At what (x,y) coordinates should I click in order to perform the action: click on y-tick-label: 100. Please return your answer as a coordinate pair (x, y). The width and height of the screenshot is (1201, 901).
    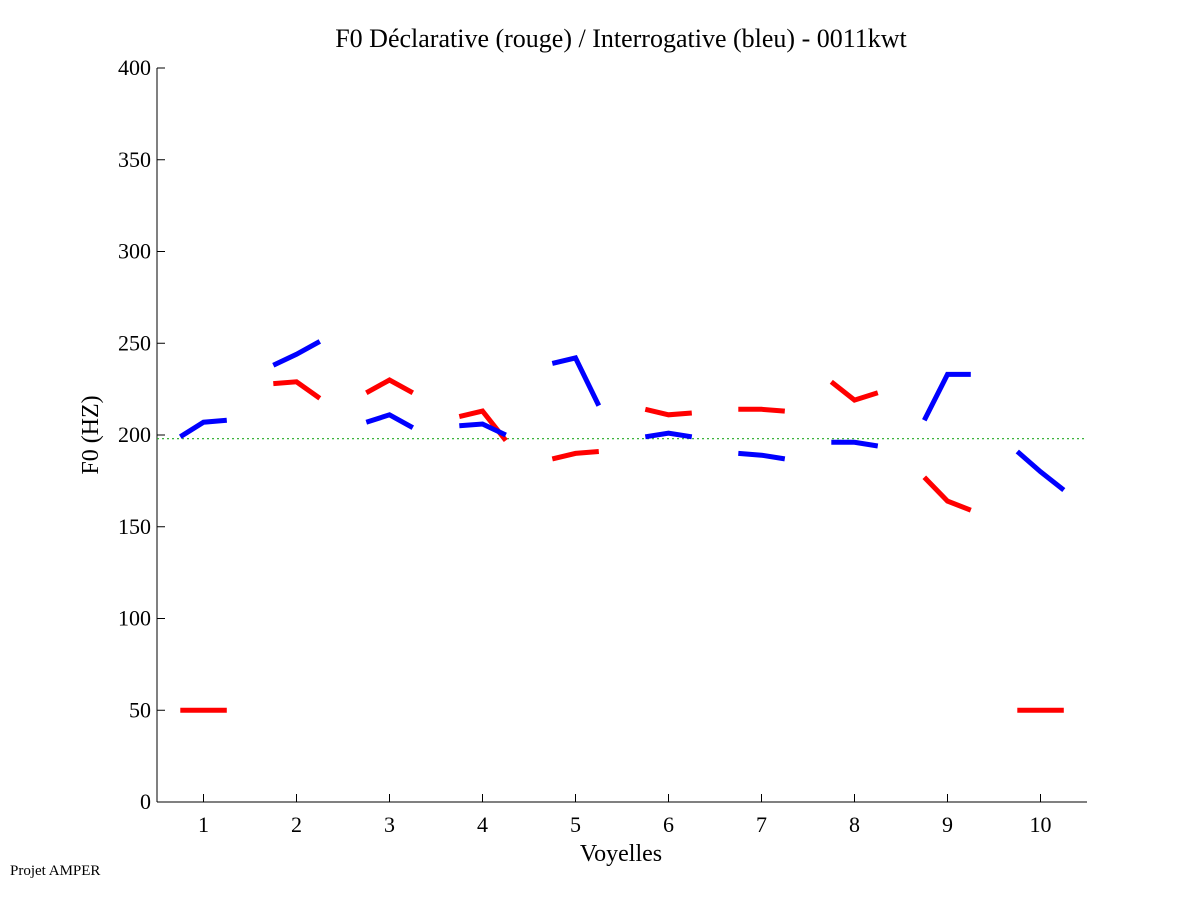
    Looking at the image, I should click on (134, 618).